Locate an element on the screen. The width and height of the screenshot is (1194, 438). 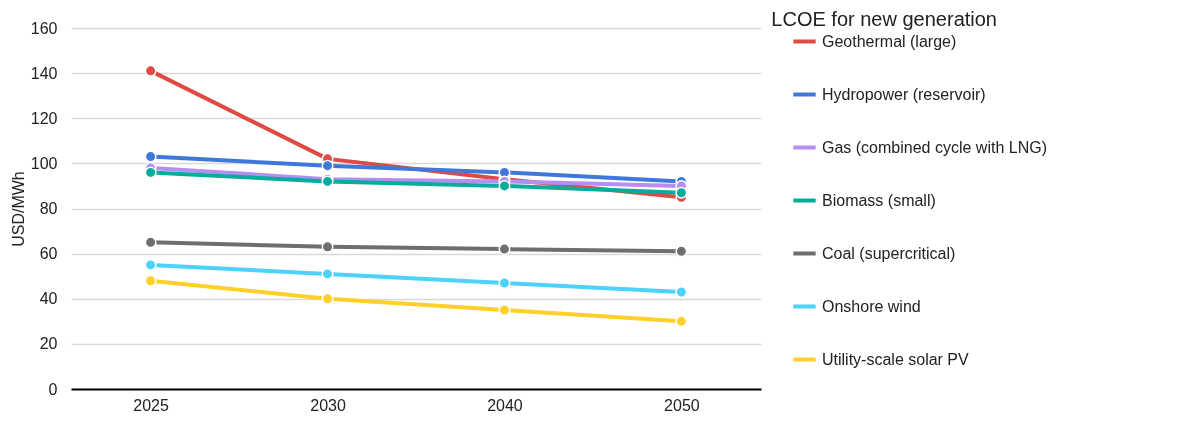
x-tick-label: 2030 is located at coordinates (328, 405).